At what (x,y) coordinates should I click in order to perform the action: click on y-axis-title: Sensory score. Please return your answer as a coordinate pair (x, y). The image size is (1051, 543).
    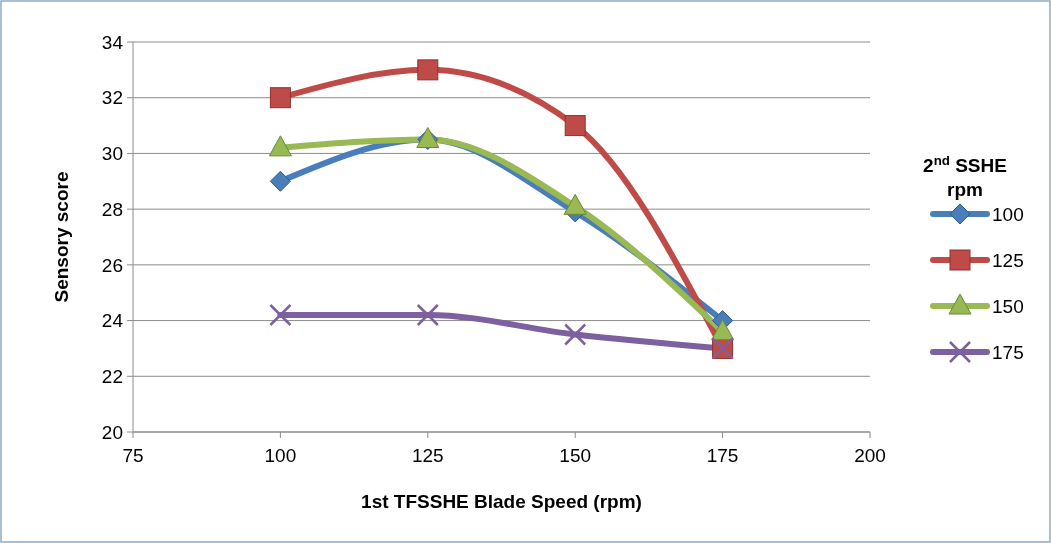
    Looking at the image, I should click on (61, 237).